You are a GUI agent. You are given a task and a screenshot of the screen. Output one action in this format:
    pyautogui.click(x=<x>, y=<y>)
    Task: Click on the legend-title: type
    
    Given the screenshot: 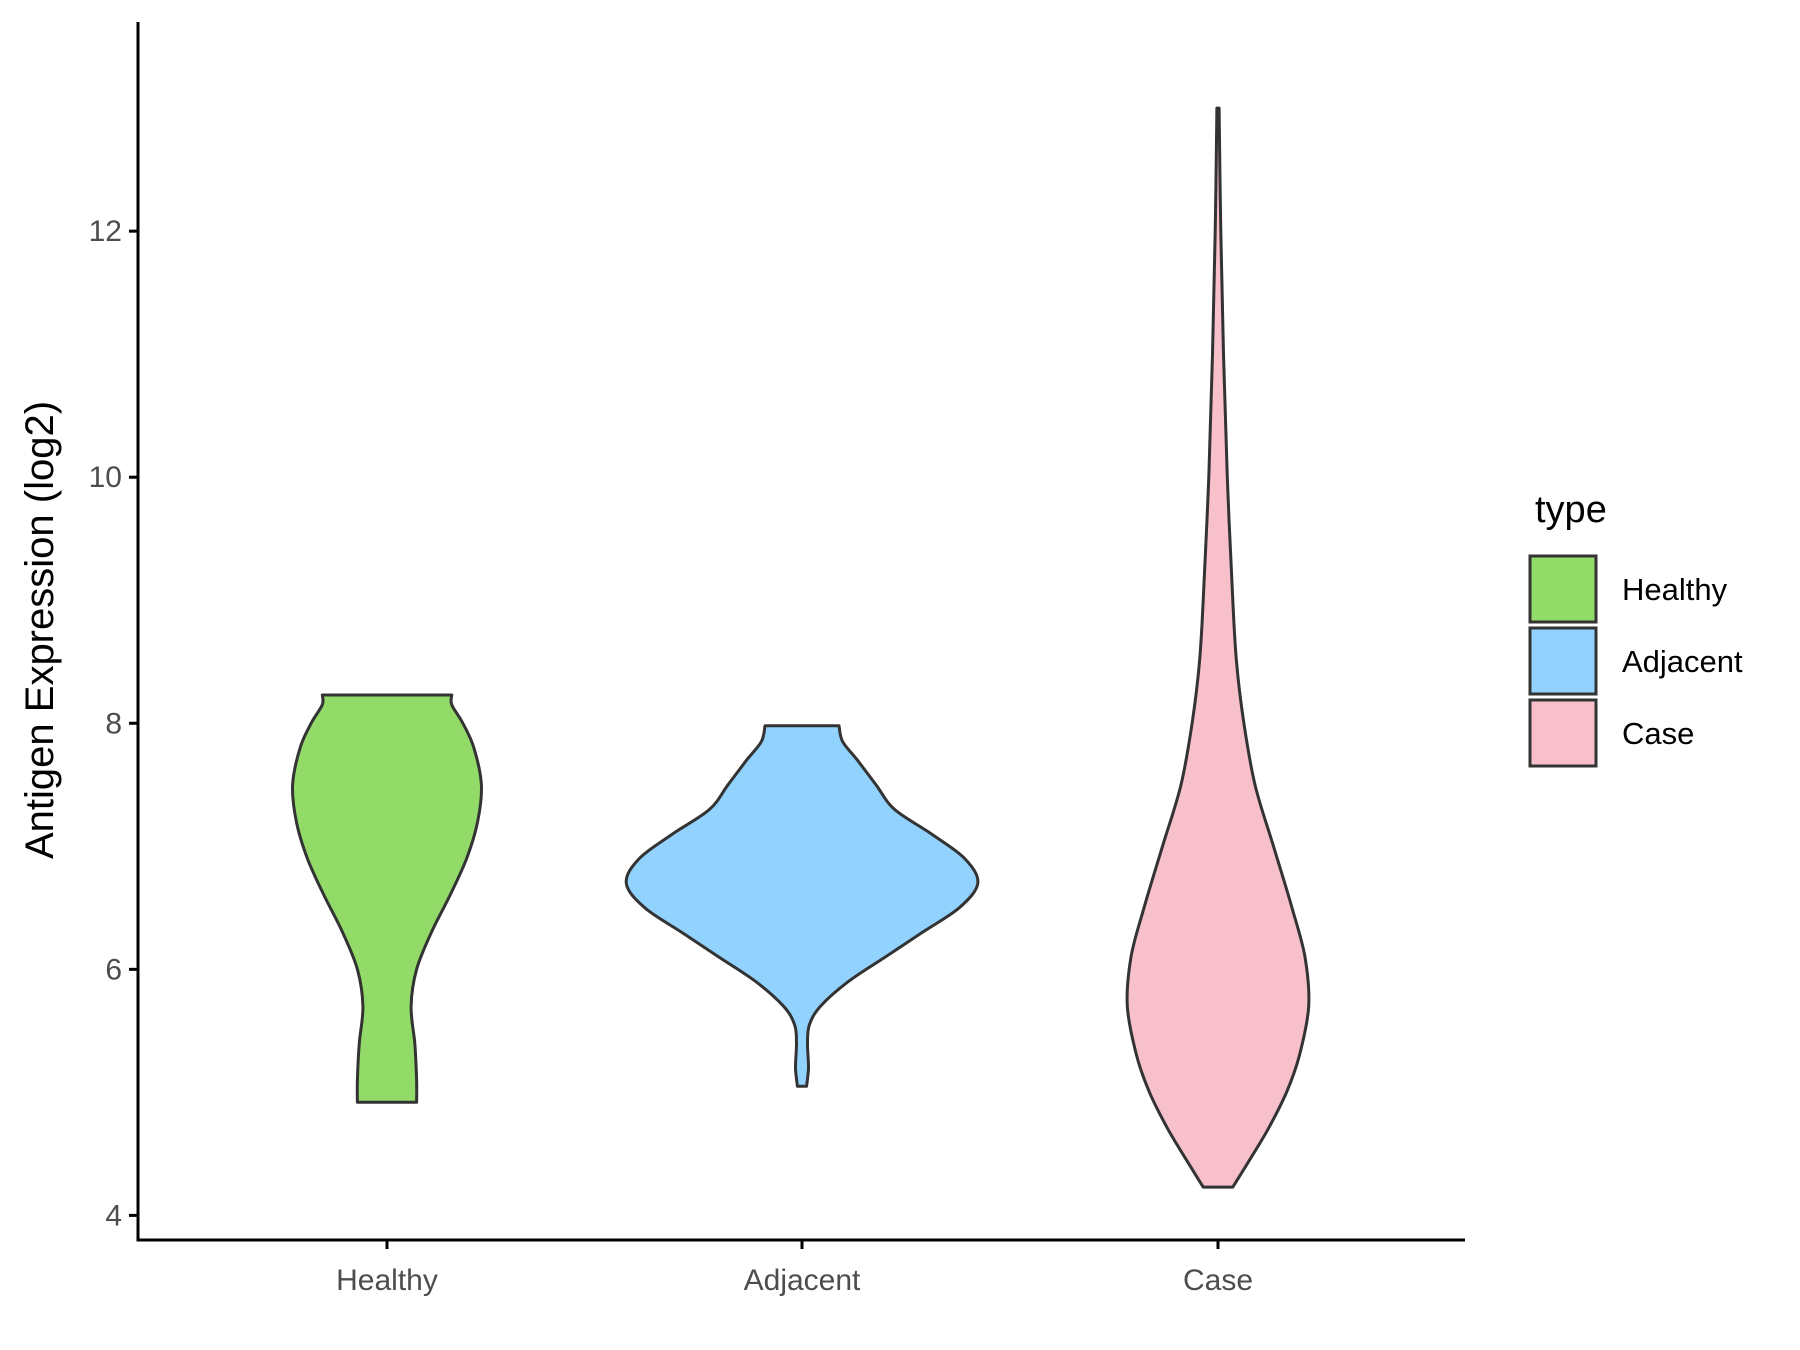 What is the action you would take?
    pyautogui.click(x=1571, y=510)
    